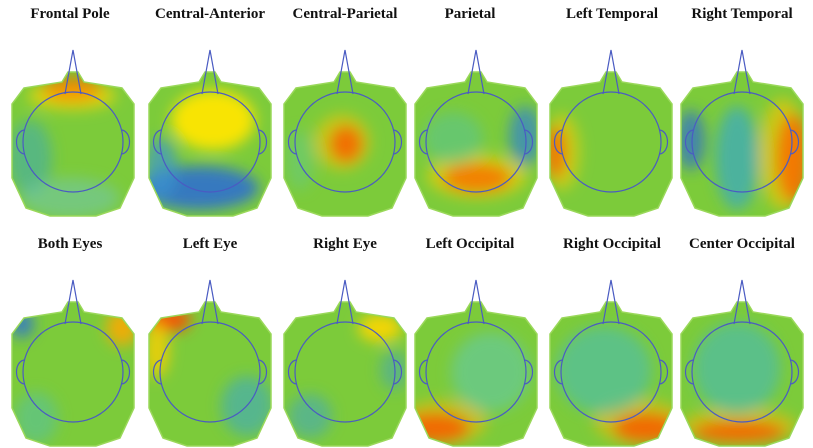 The width and height of the screenshot is (813, 448). Describe the element at coordinates (470, 14) in the screenshot. I see `map-label: Parietal` at that location.